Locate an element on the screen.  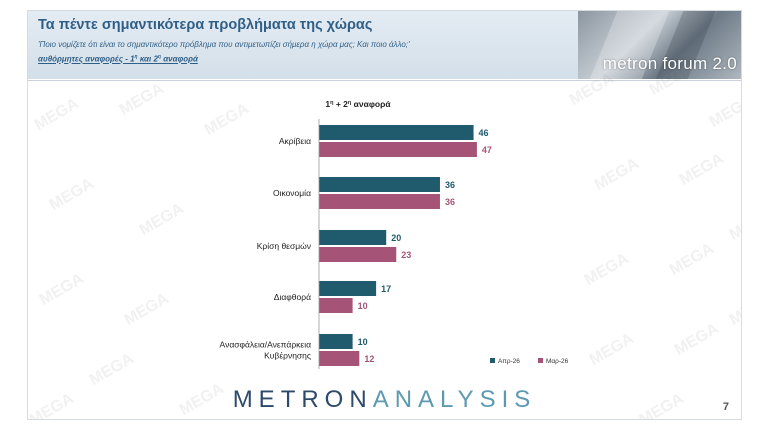
category-label: Οικονομία is located at coordinates (292, 193).